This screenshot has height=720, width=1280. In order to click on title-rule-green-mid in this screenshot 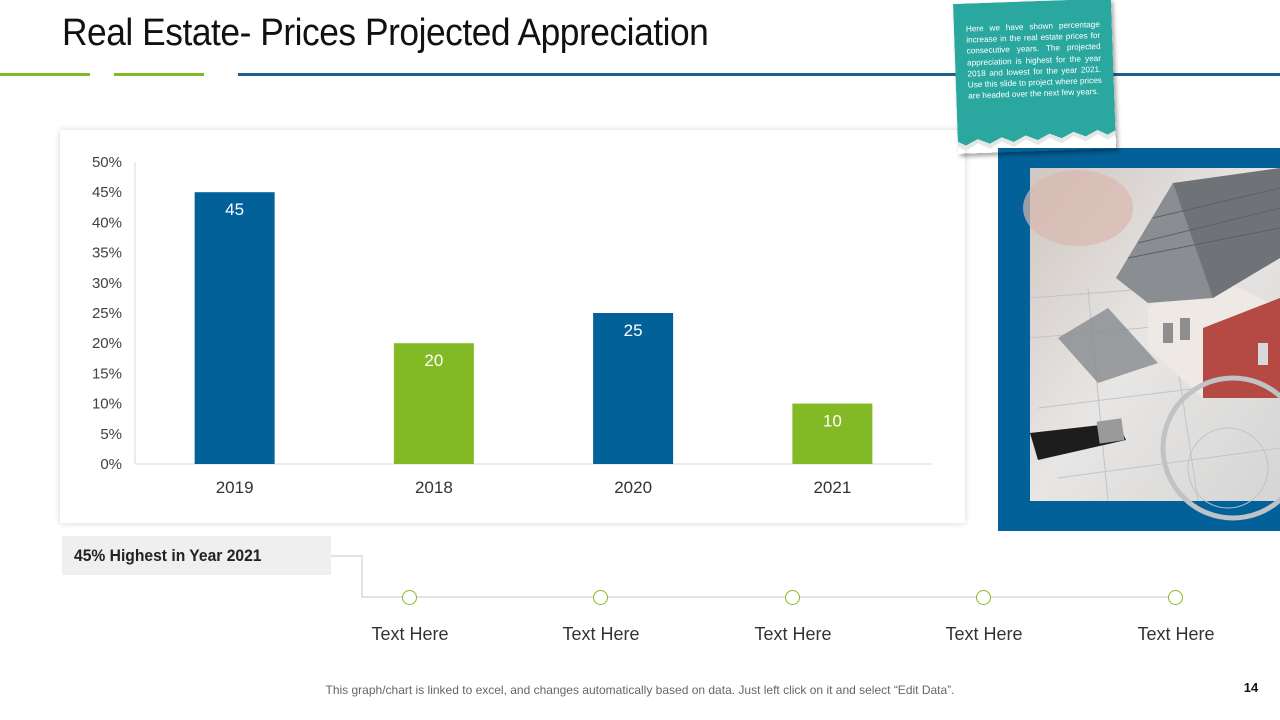, I will do `click(159, 74)`.